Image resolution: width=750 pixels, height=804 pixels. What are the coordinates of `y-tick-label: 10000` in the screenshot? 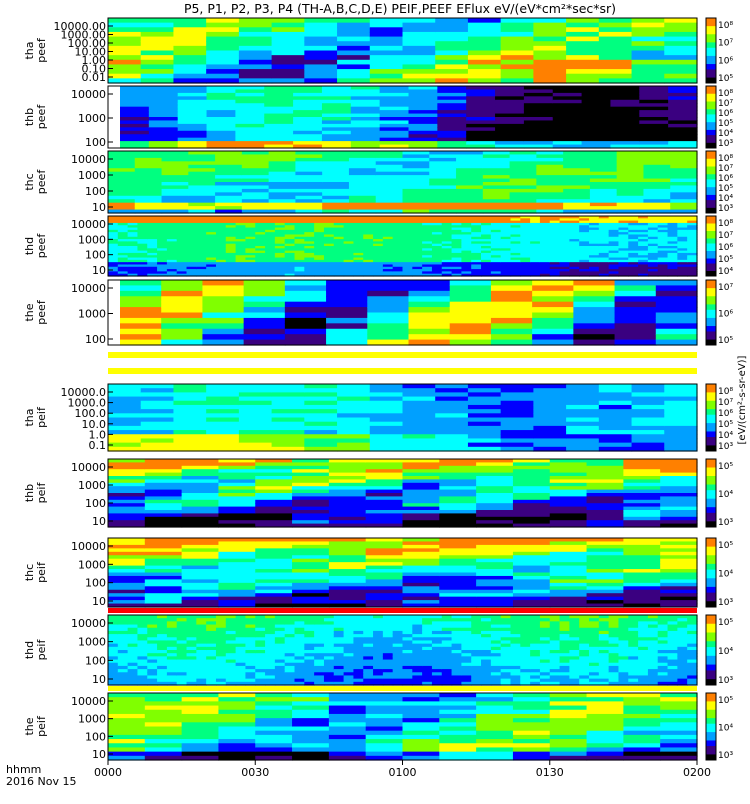 It's located at (88, 159).